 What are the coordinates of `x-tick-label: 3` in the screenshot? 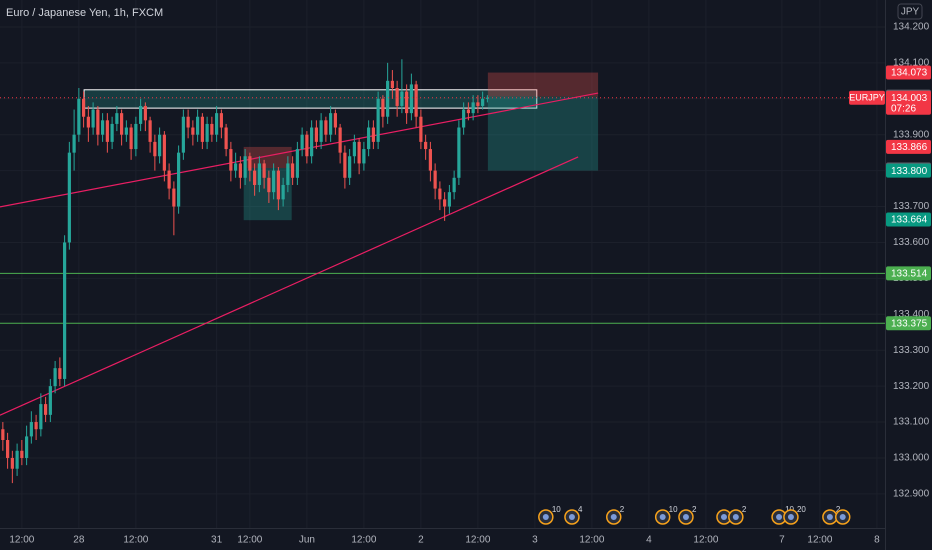 It's located at (535, 540).